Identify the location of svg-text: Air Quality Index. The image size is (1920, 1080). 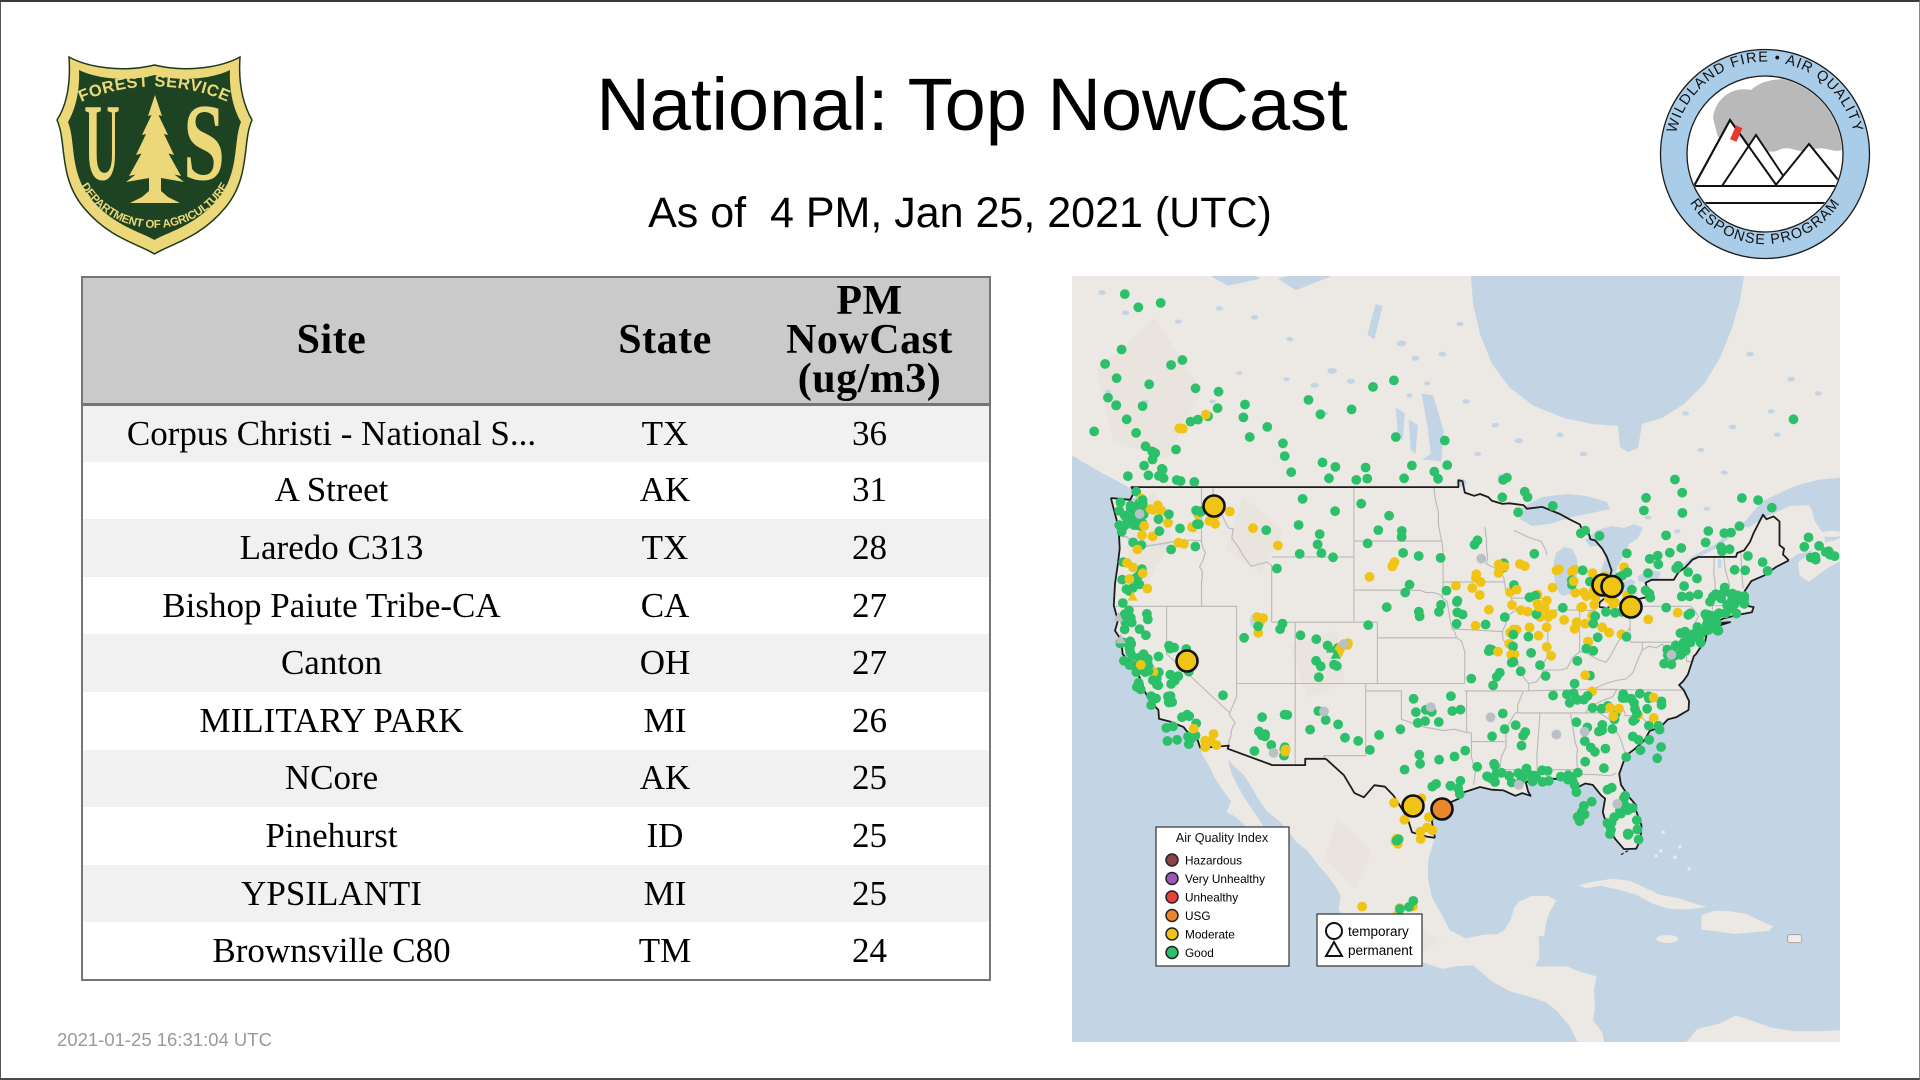
(1222, 838).